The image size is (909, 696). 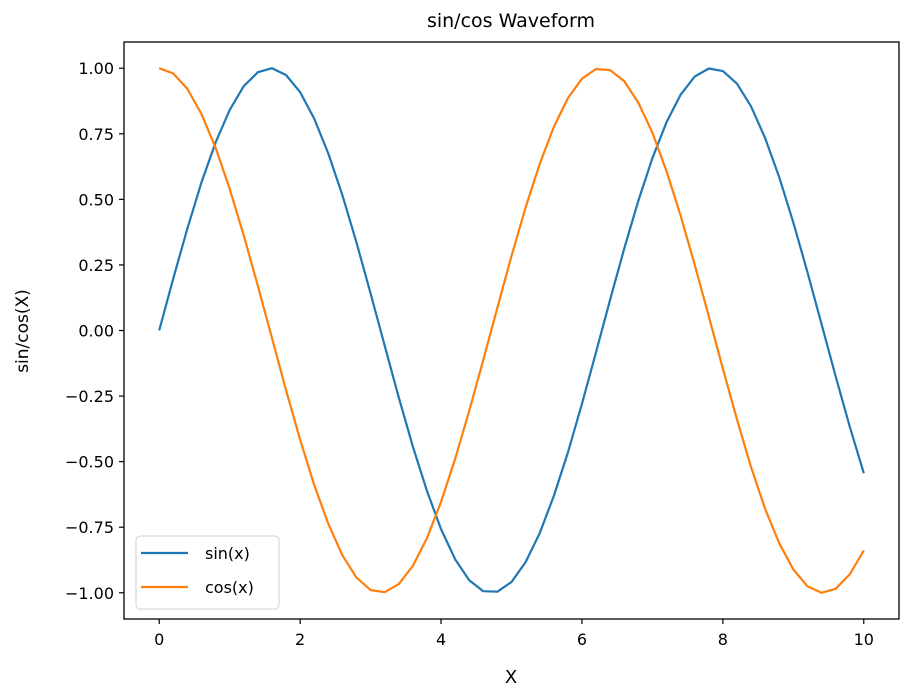 What do you see at coordinates (23, 331) in the screenshot?
I see `y-axis-label: sin/cos(X)` at bounding box center [23, 331].